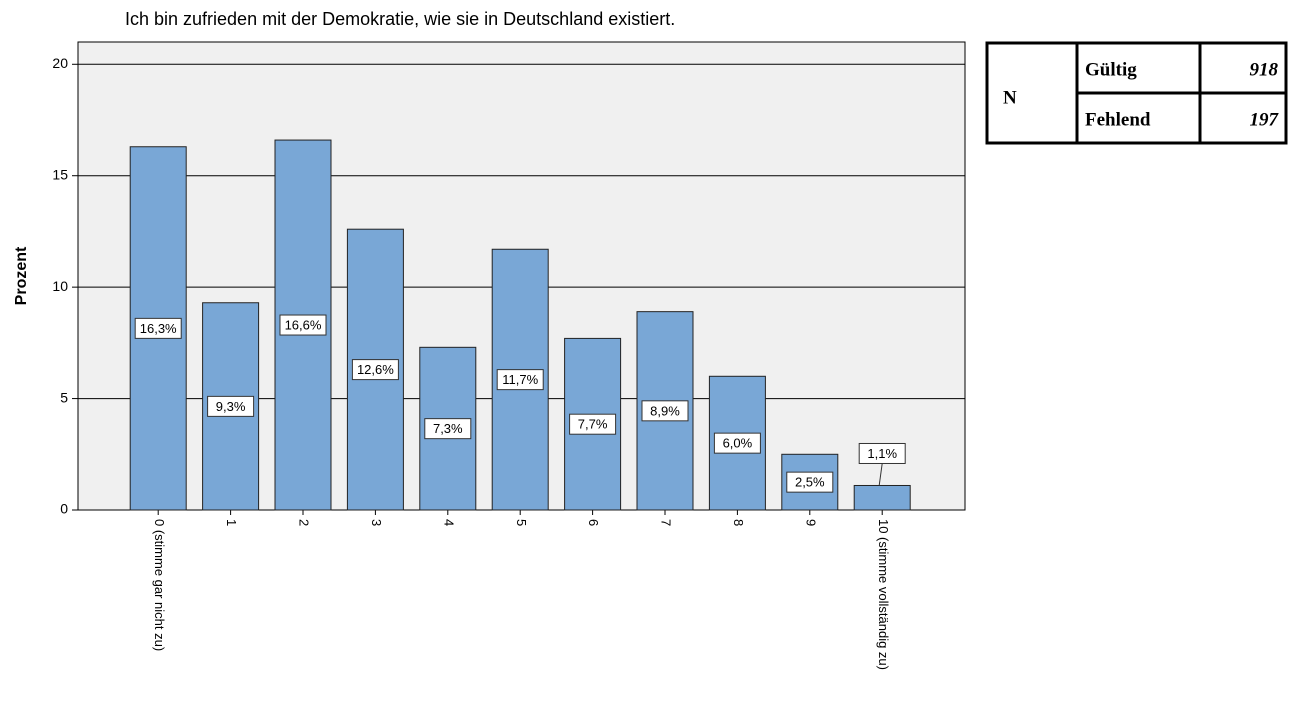 The image size is (1294, 717). I want to click on data-label: 8,9%, so click(665, 410).